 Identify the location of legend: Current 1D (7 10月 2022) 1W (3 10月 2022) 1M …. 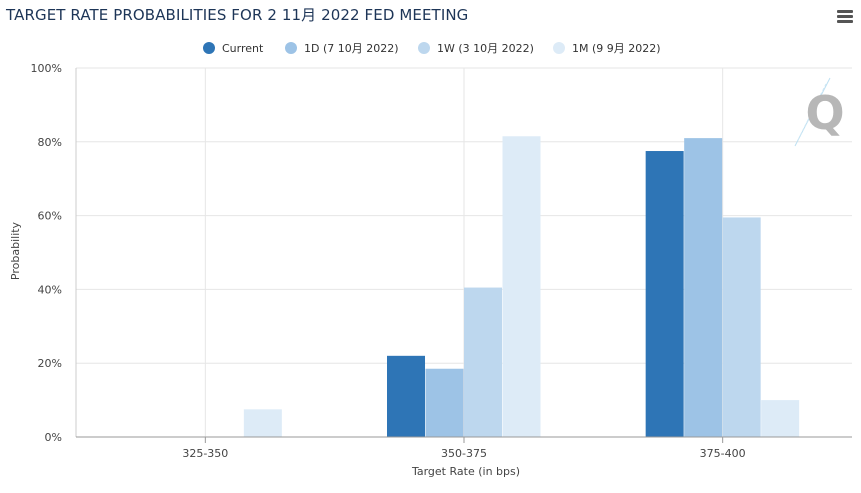
(432, 48).